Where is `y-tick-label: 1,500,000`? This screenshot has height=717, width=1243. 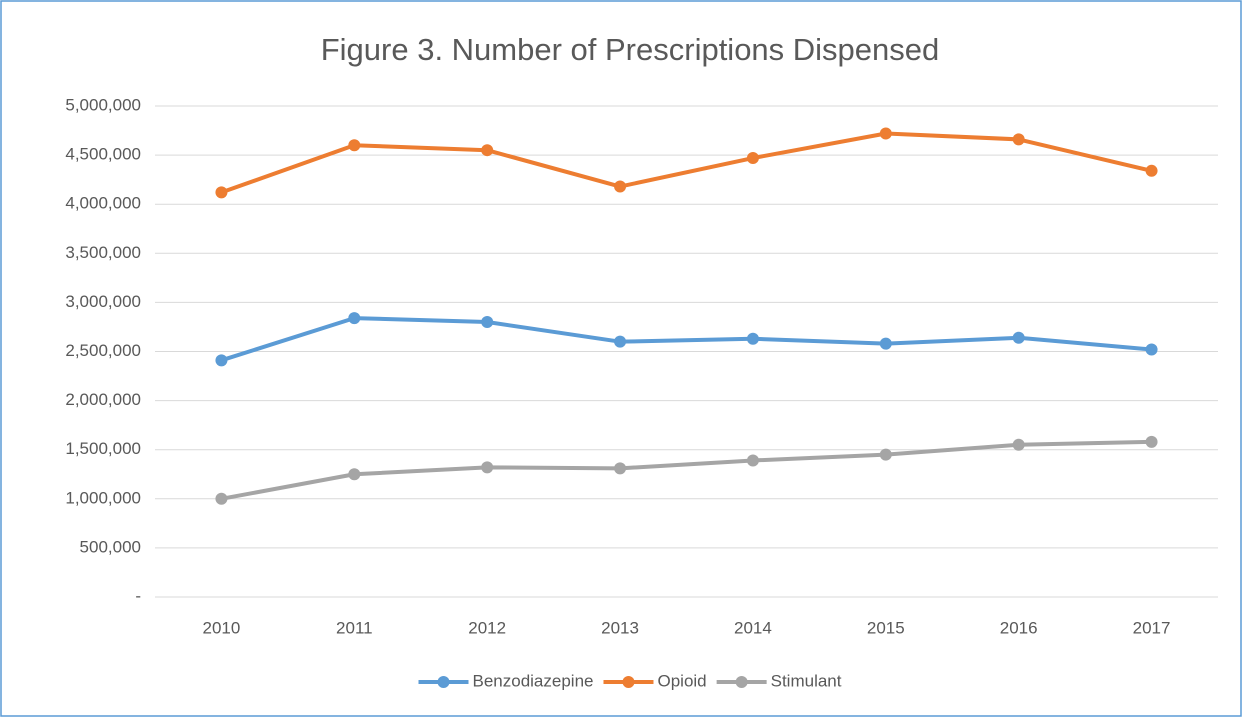
y-tick-label: 1,500,000 is located at coordinates (103, 448).